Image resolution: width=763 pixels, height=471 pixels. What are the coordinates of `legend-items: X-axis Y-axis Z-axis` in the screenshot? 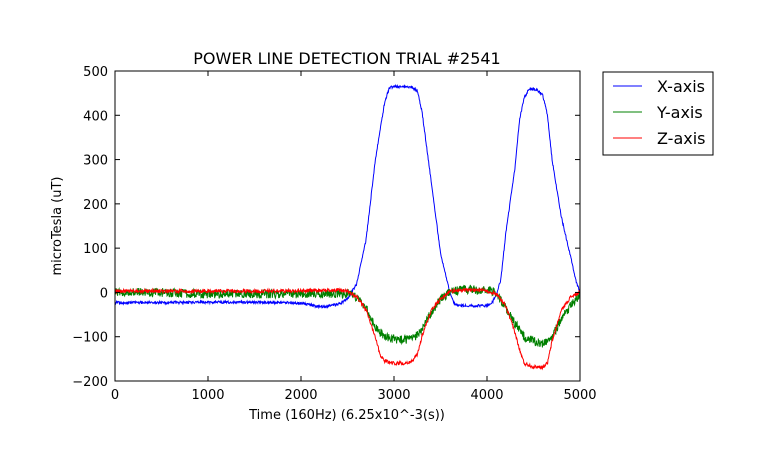 It's located at (659, 112).